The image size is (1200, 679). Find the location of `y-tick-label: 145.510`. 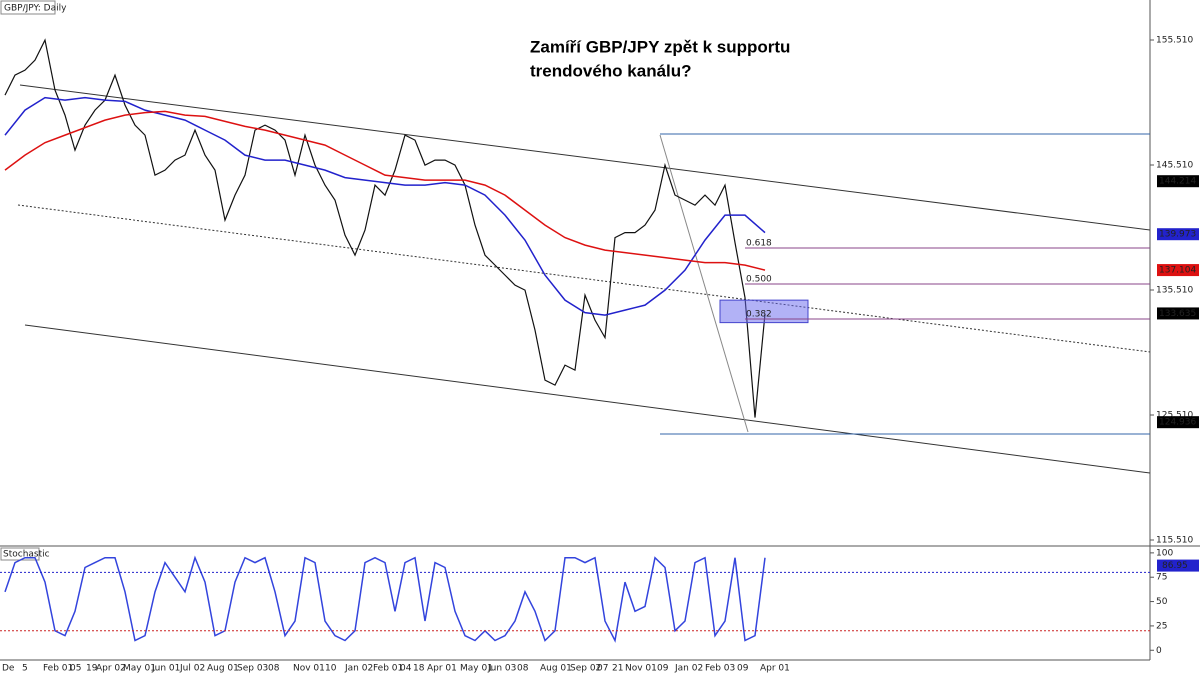

y-tick-label: 145.510 is located at coordinates (1174, 166).